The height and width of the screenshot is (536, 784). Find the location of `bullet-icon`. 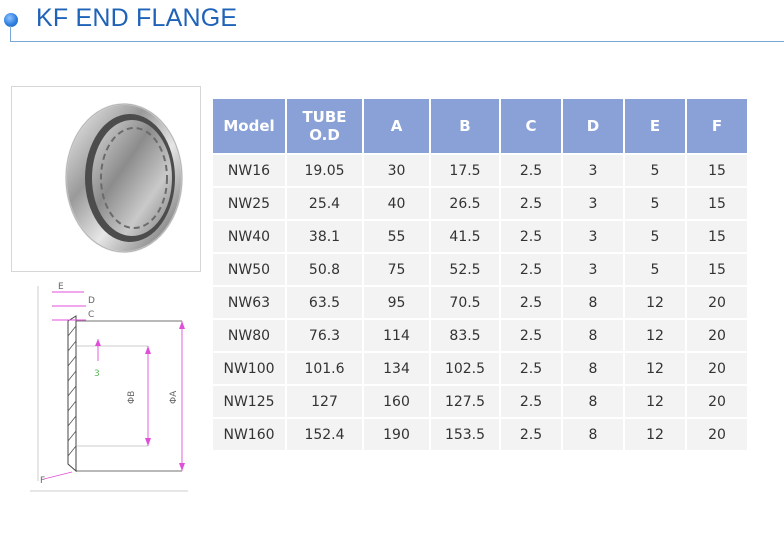

bullet-icon is located at coordinates (11, 20).